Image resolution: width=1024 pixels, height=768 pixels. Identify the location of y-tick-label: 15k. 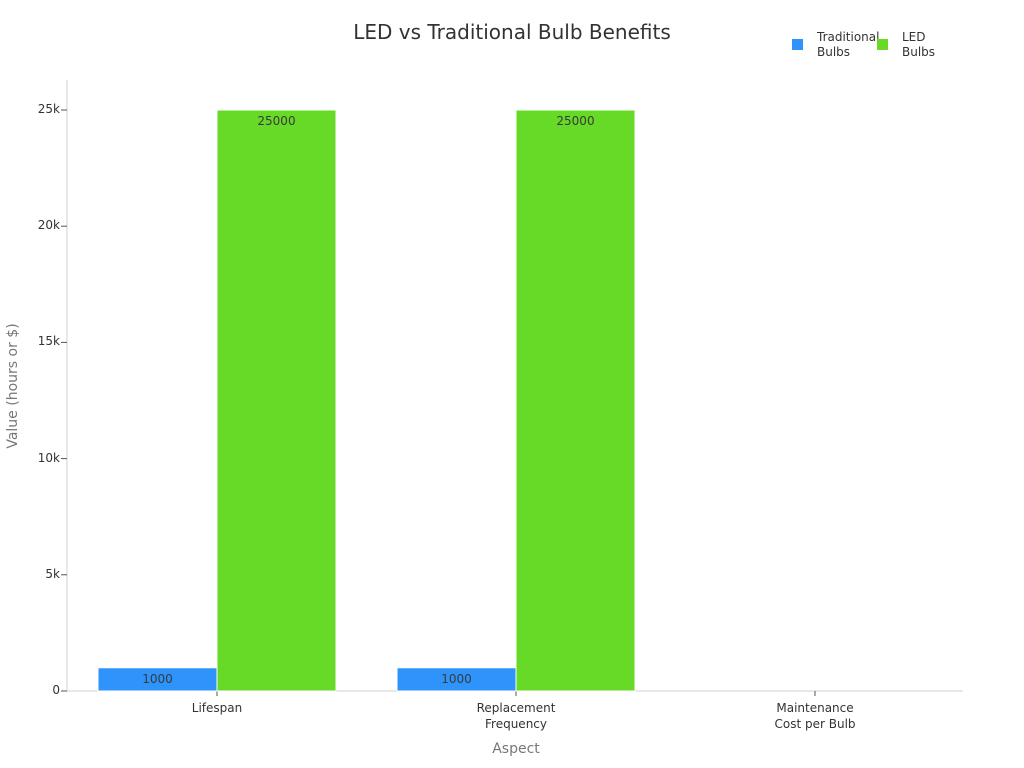
(48, 341).